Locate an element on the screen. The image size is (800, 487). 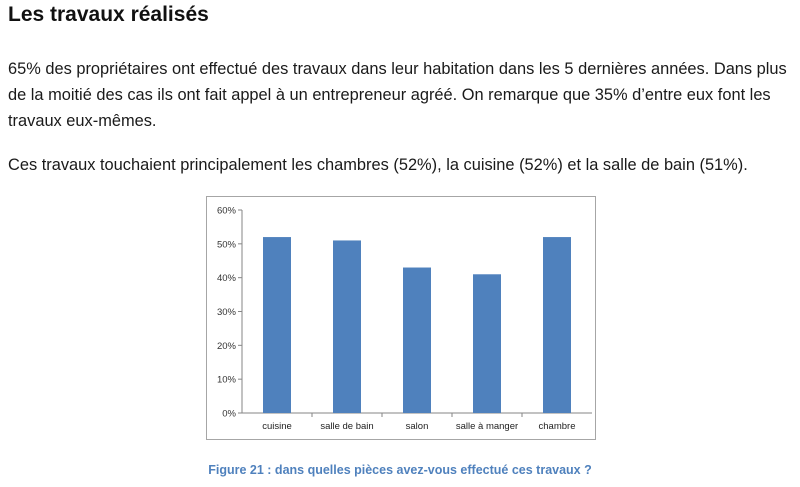
y-tick-label: 40% is located at coordinates (227, 278).